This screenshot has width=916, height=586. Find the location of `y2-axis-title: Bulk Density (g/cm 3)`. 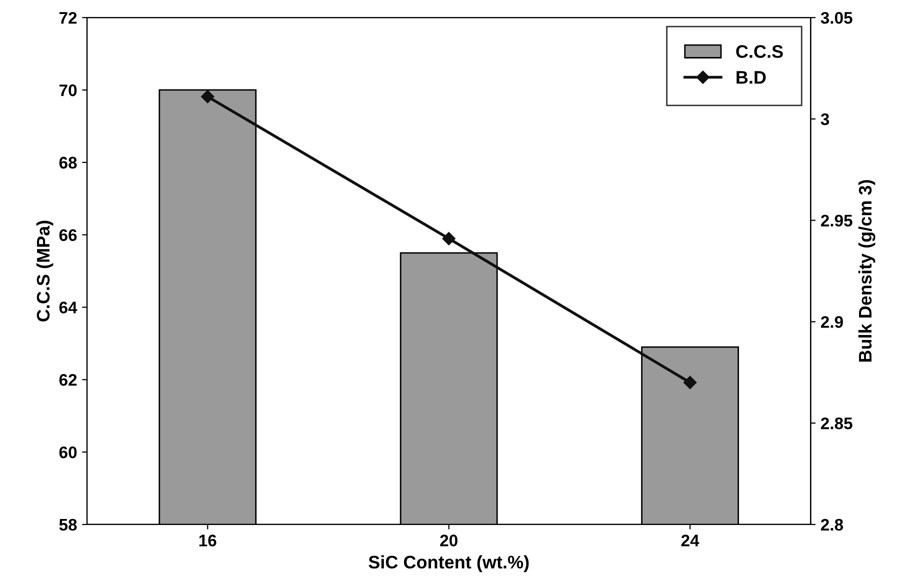

y2-axis-title: Bulk Density (g/cm 3) is located at coordinates (867, 271).